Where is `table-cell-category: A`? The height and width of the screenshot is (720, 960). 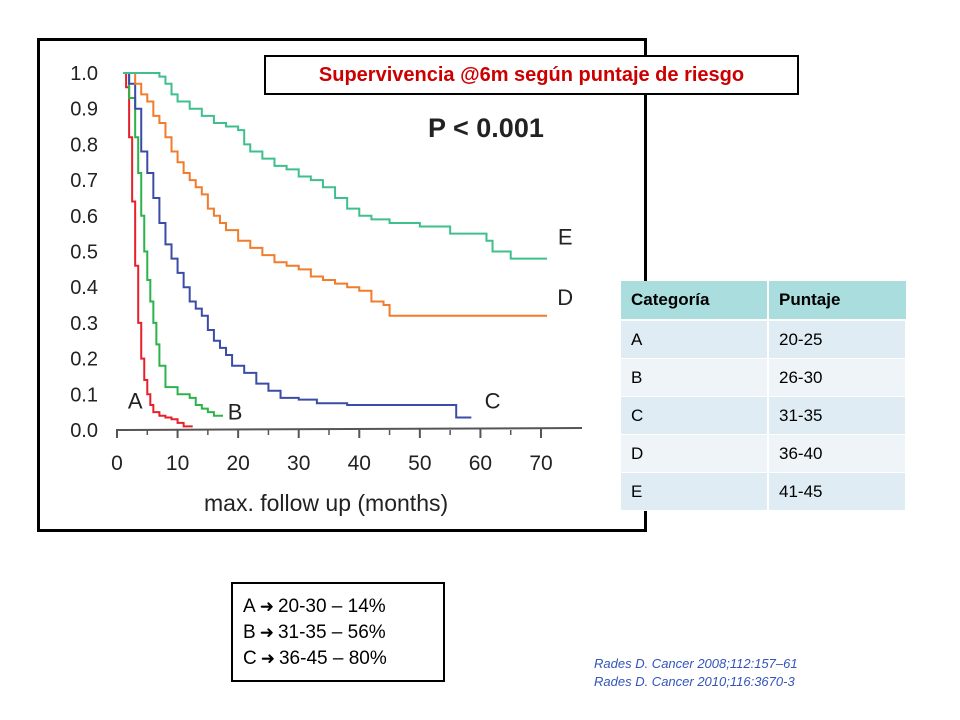
table-cell-category: A is located at coordinates (695, 340).